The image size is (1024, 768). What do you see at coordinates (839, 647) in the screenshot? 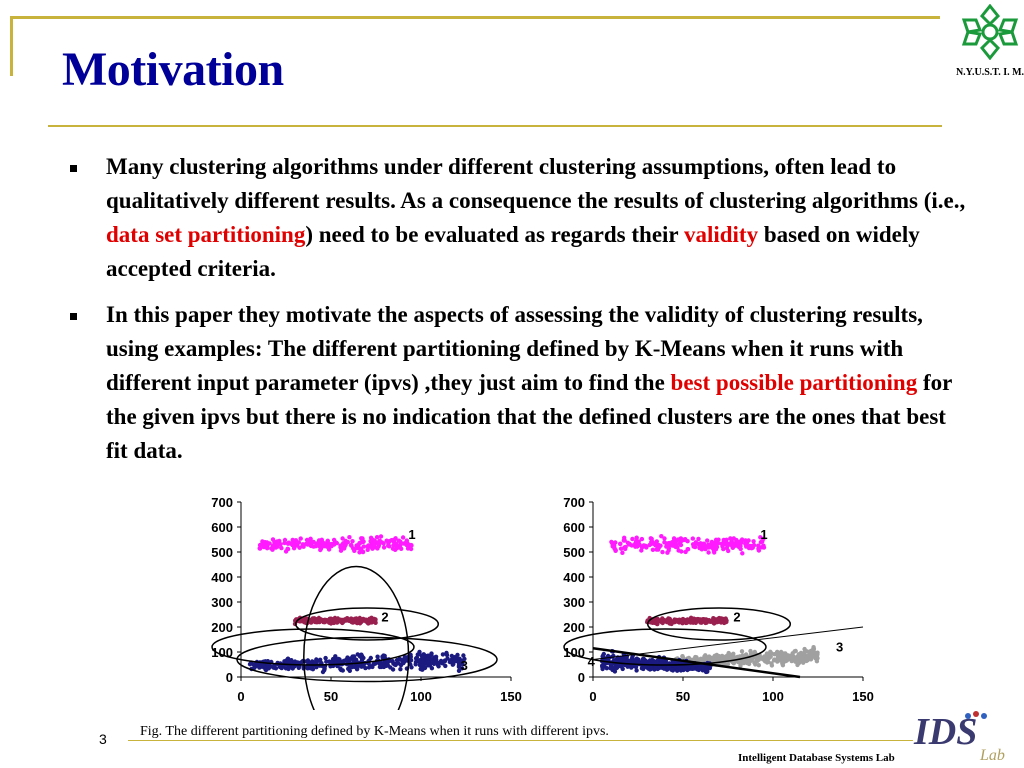
I see `cluster-label: 3` at bounding box center [839, 647].